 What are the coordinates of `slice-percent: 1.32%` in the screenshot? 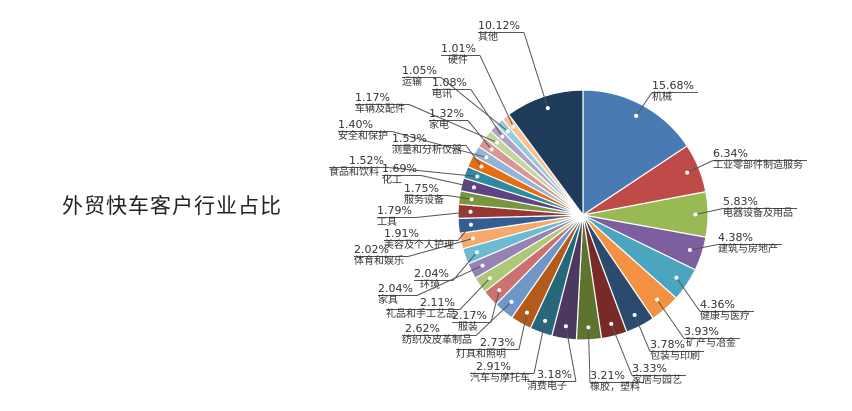 It's located at (446, 113).